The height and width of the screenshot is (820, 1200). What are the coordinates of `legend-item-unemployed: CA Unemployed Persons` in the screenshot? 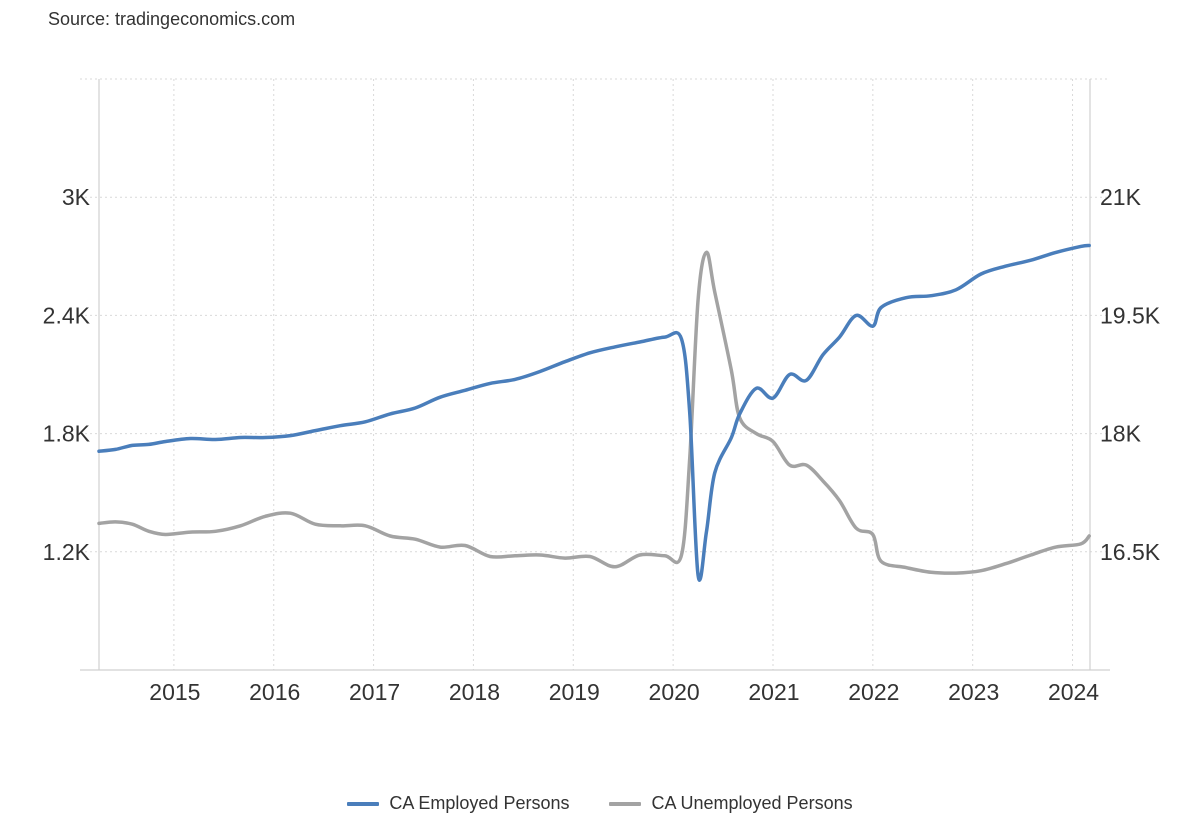 It's located at (731, 803).